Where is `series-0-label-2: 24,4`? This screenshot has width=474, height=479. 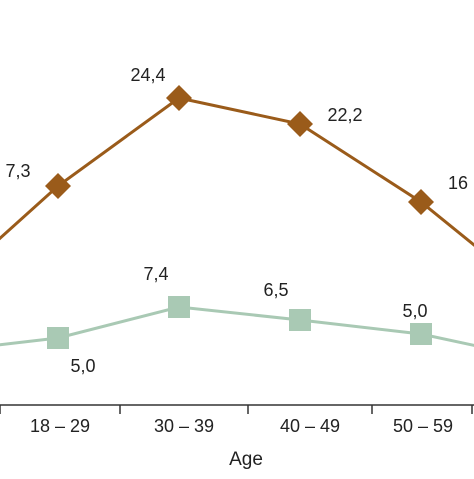 series-0-label-2: 24,4 is located at coordinates (147, 75).